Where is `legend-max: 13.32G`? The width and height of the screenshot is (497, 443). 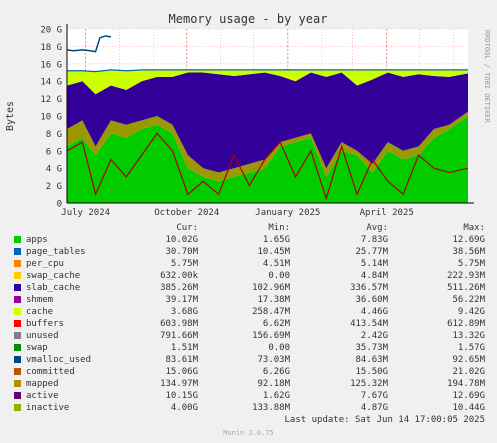 legend-max: 13.32G is located at coordinates (468, 336).